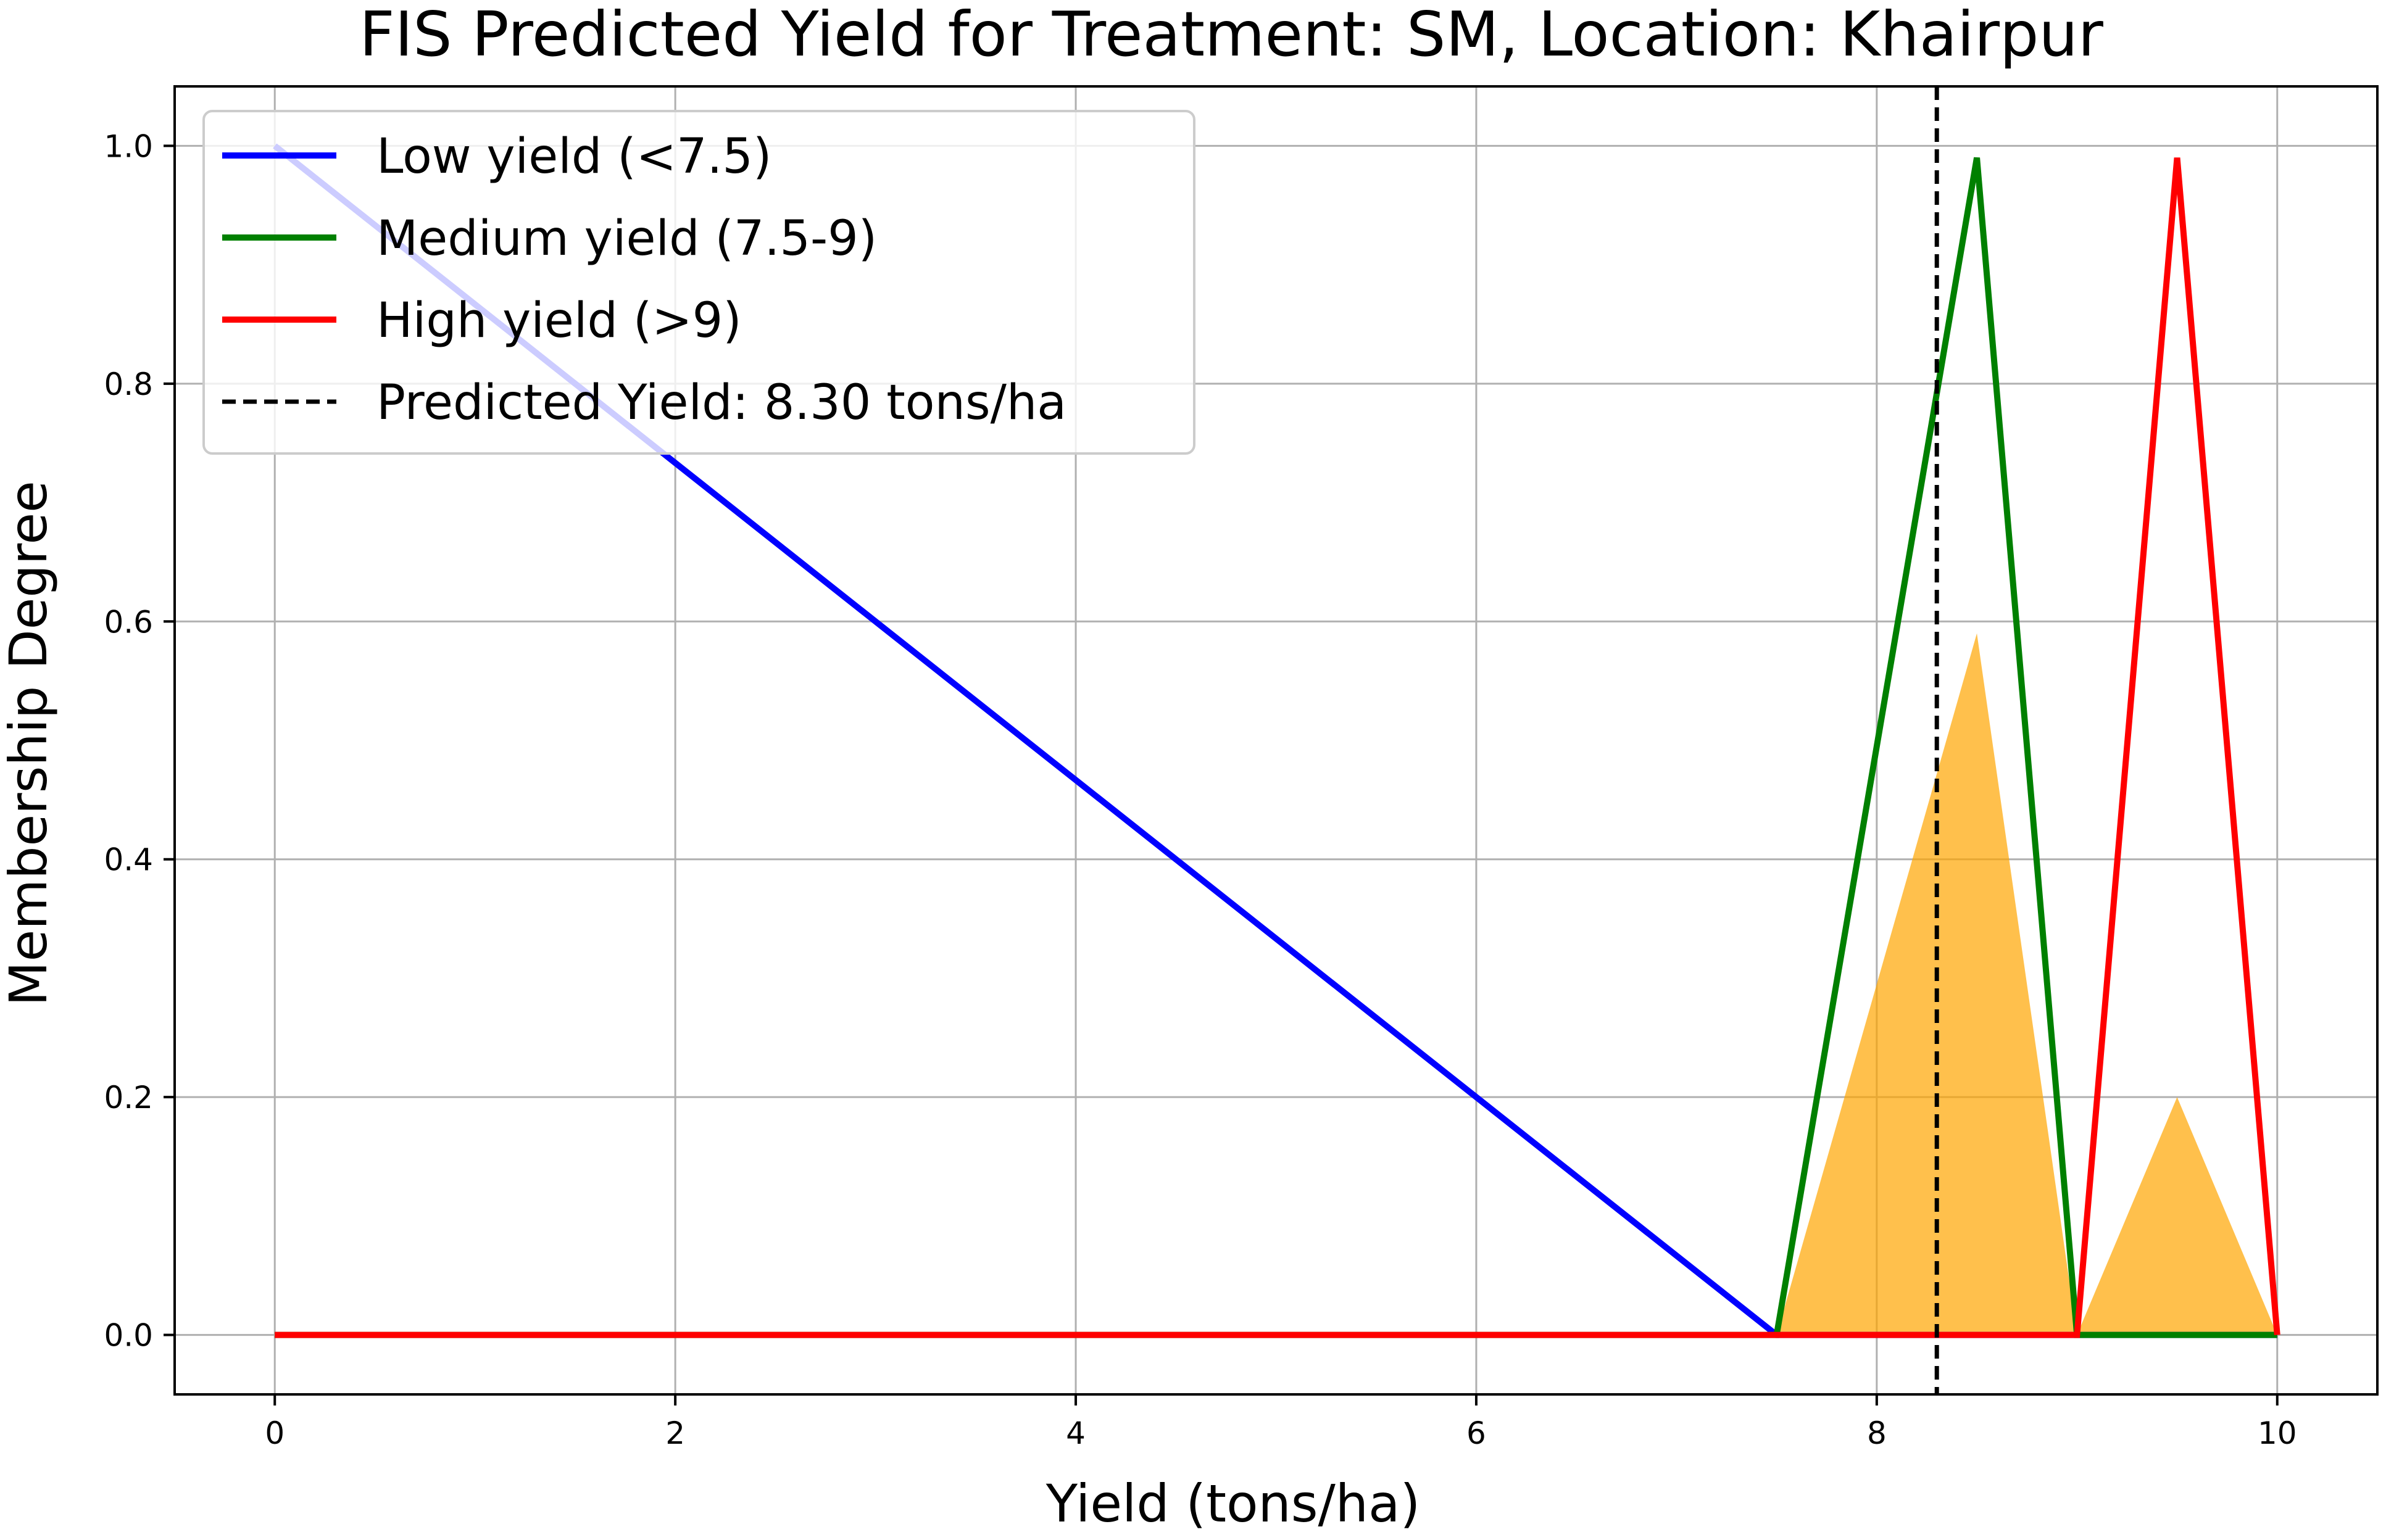 This screenshot has height=1540, width=2386. I want to click on y-tick-label: 0.8, so click(128, 384).